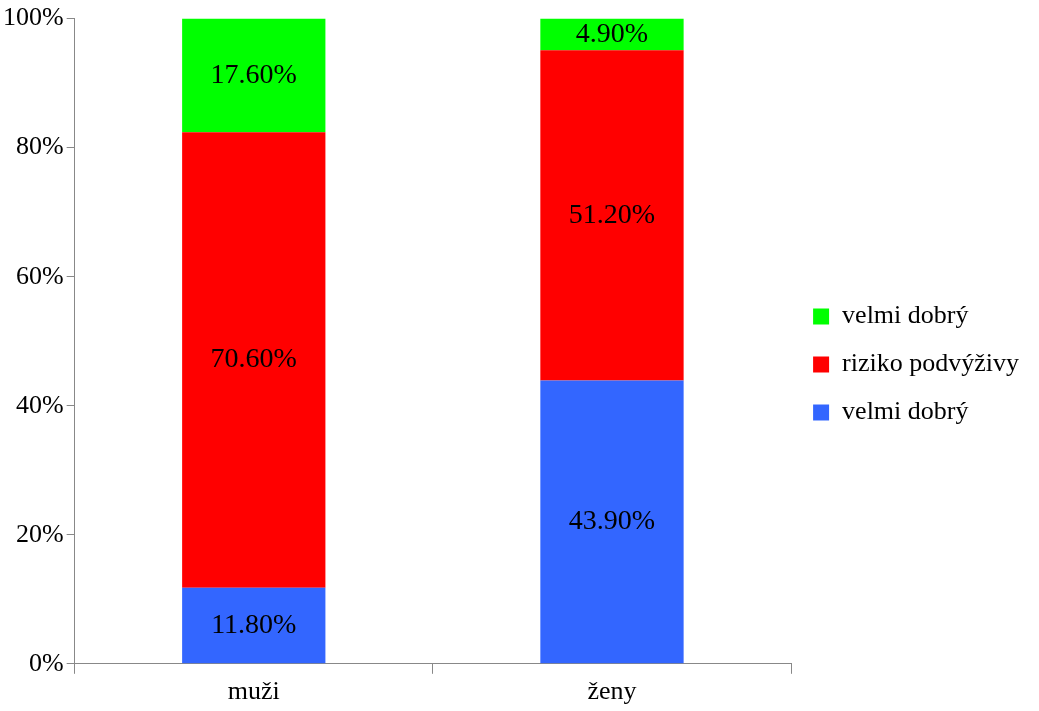 The height and width of the screenshot is (711, 1039). I want to click on y-tick-label: 100%, so click(33, 17).